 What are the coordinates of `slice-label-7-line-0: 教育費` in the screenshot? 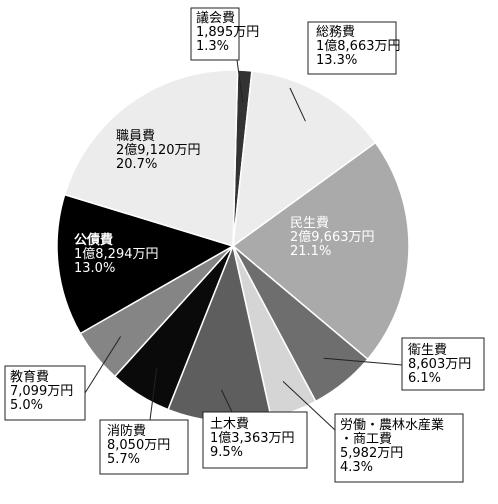 It's located at (29, 377).